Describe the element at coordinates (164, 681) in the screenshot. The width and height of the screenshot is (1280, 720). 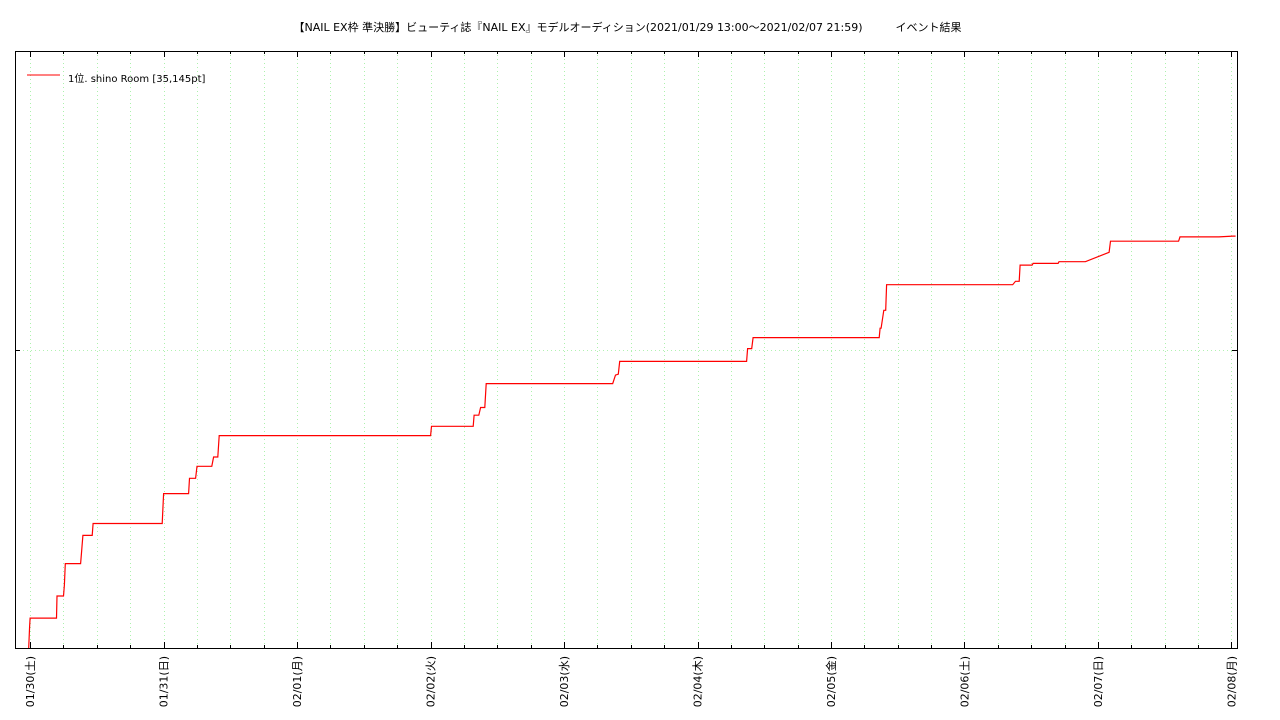
I see `x-tick-label: 01/31(日)` at that location.